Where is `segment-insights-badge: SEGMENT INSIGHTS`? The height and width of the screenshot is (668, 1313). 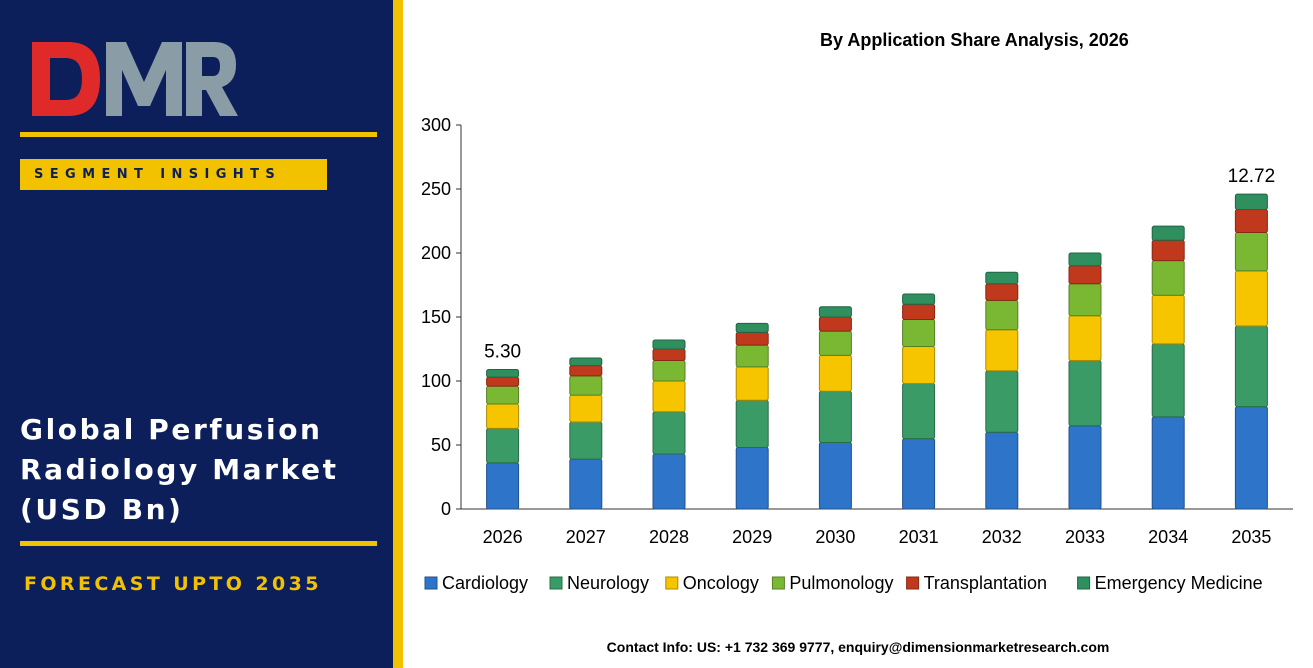 segment-insights-badge: SEGMENT INSIGHTS is located at coordinates (173, 174).